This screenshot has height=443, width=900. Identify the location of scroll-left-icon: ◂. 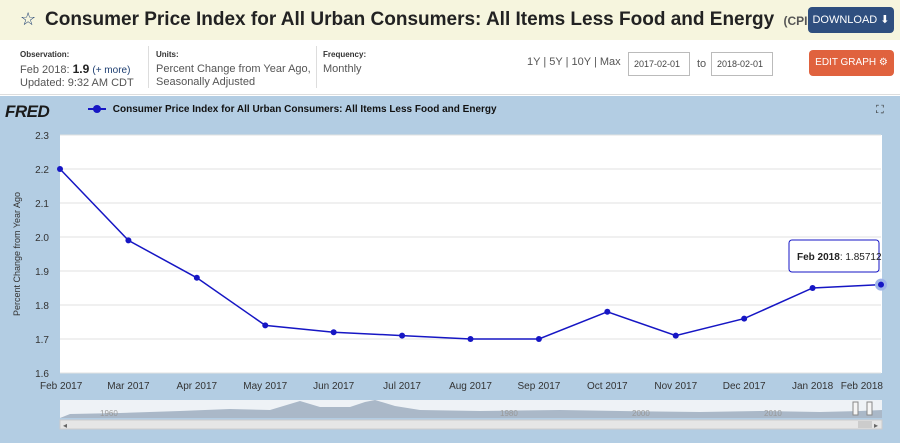
(65, 425).